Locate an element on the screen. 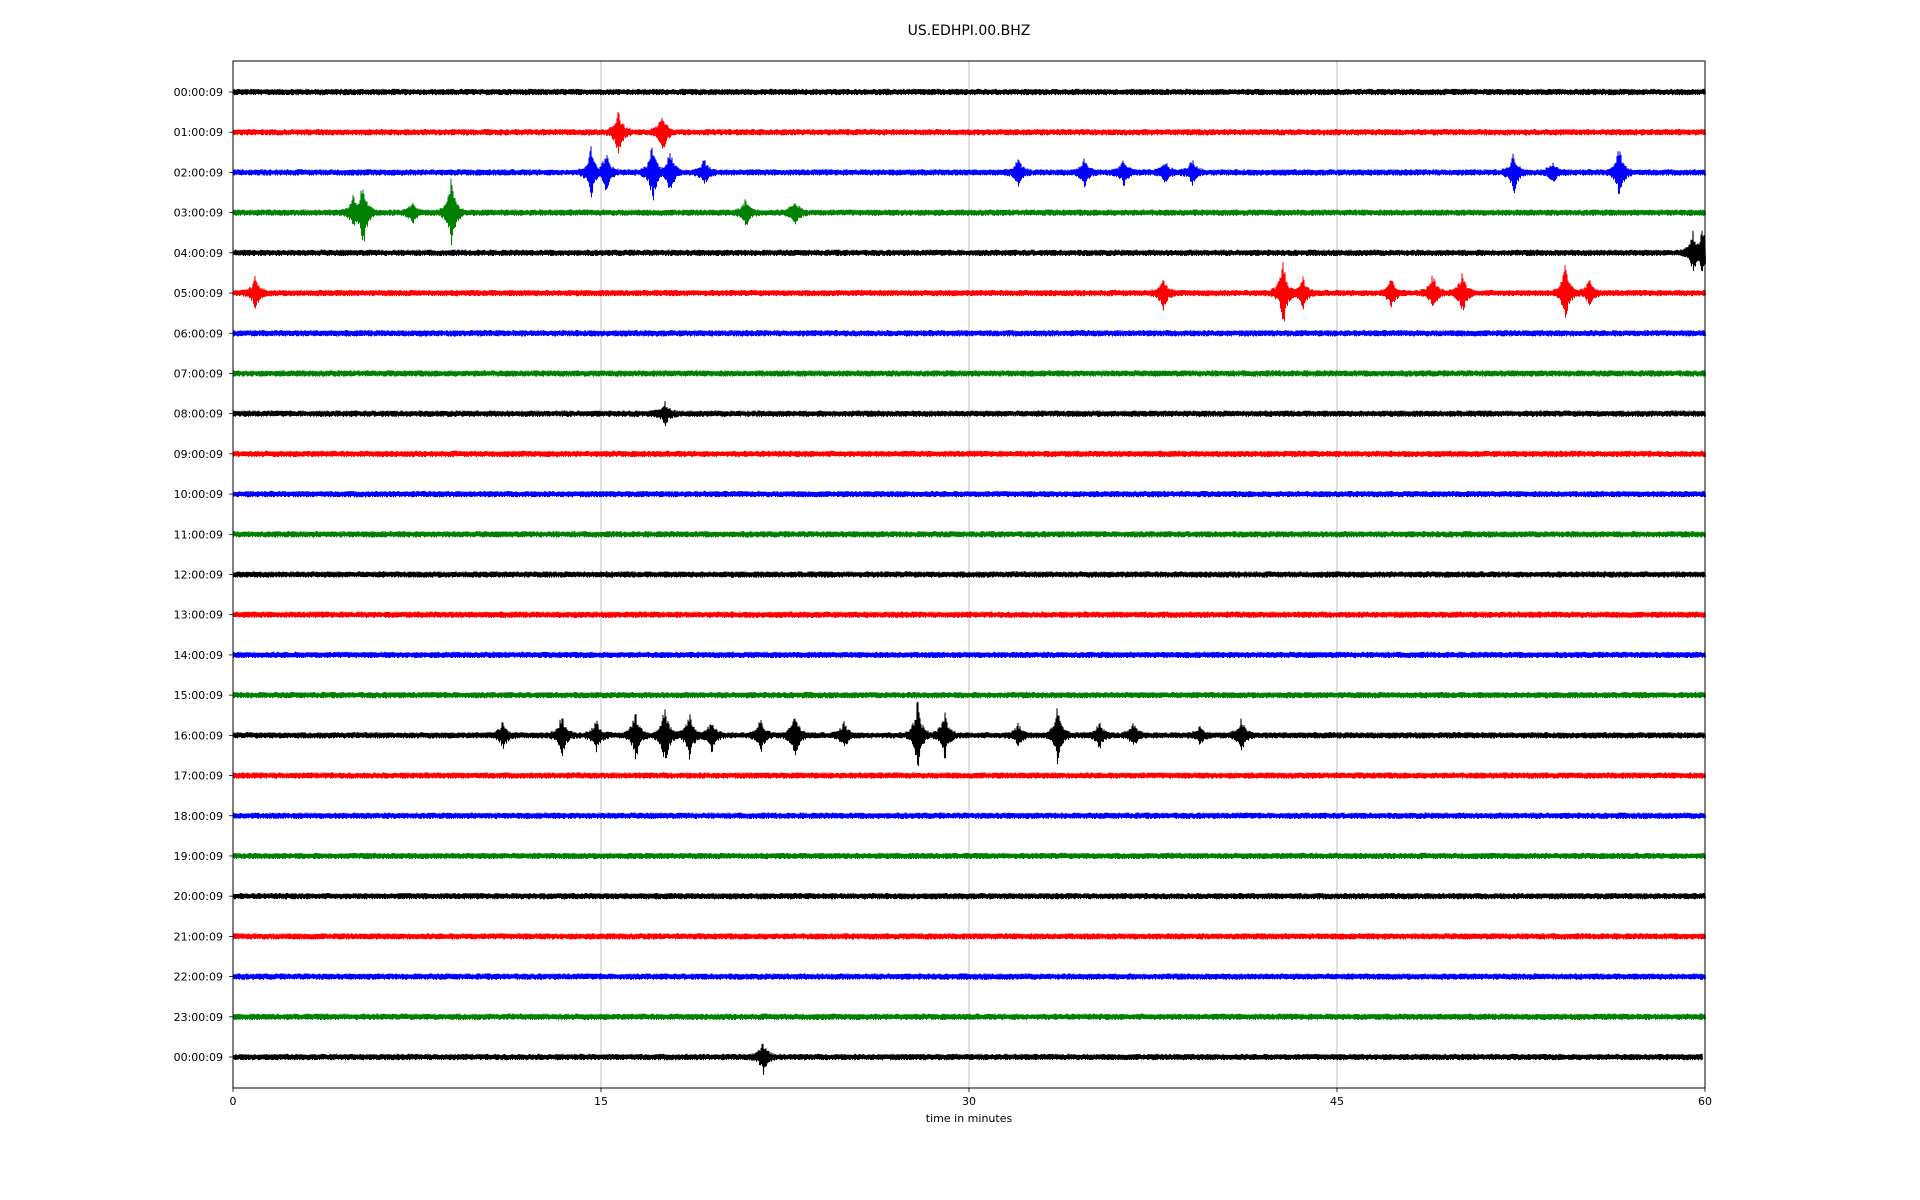 This screenshot has width=1920, height=1200. x-tick-label: 15 is located at coordinates (601, 1101).